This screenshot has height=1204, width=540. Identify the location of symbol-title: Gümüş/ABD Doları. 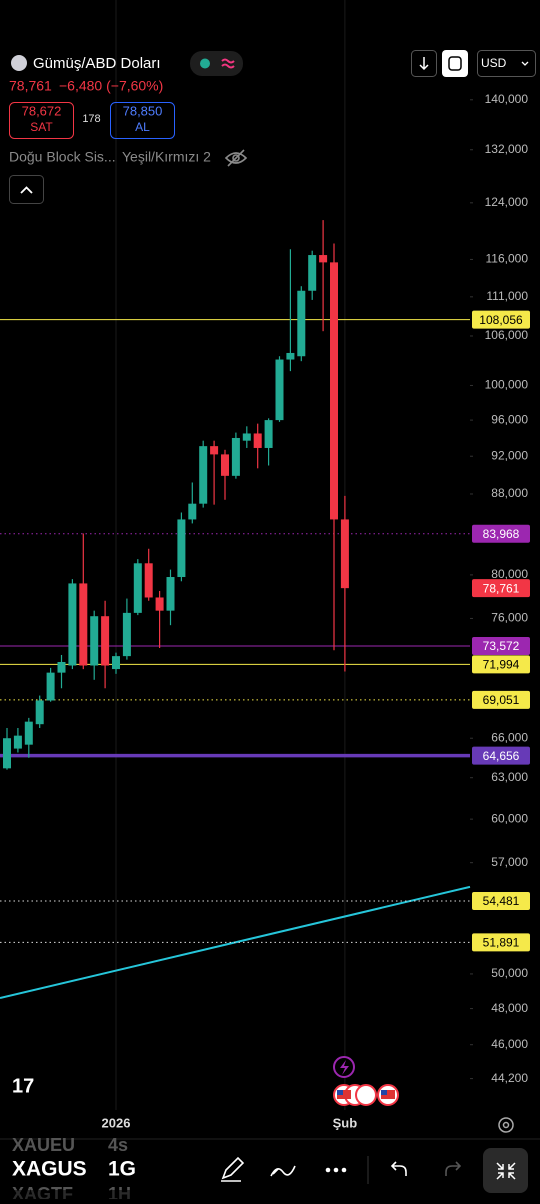
(97, 63).